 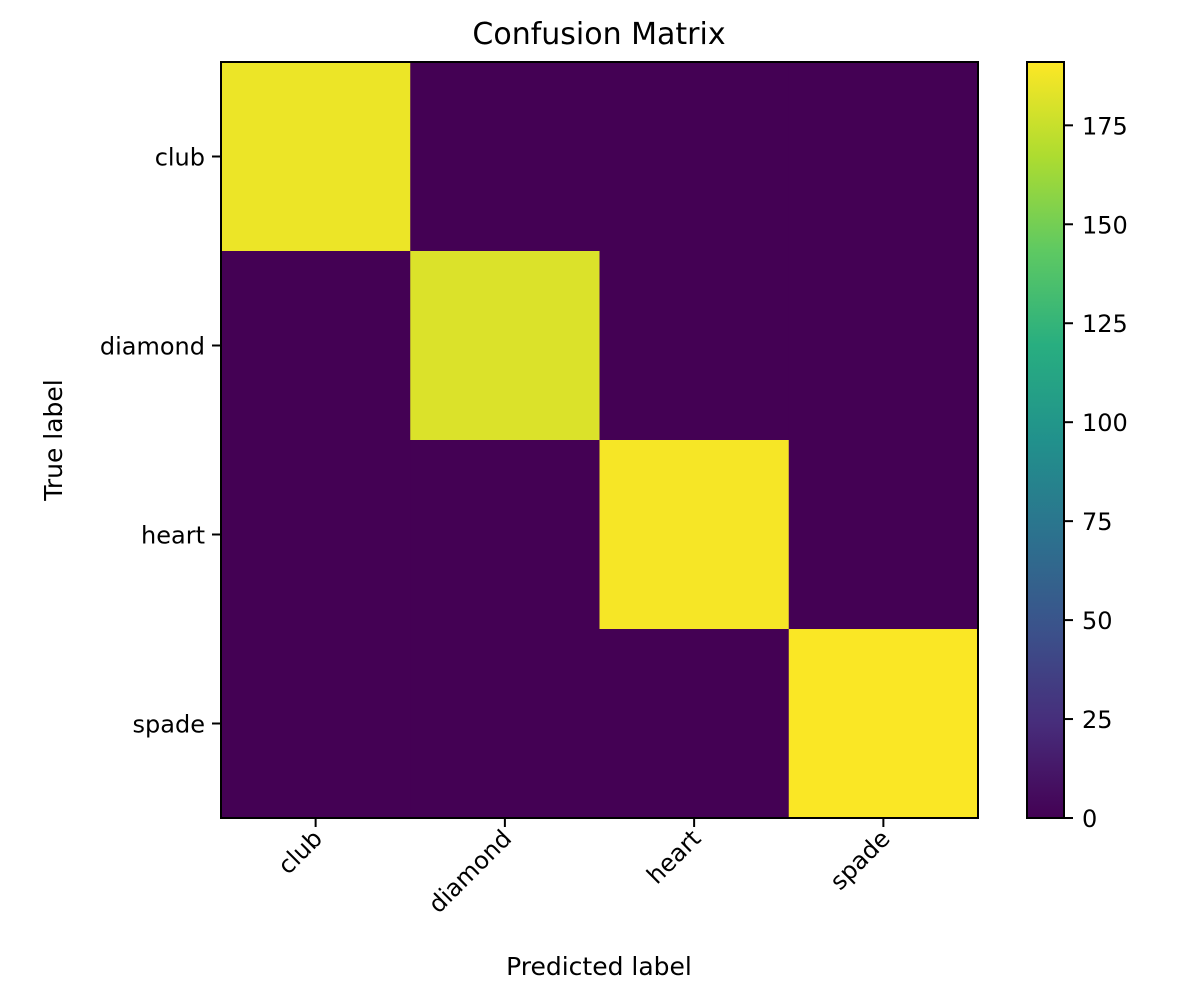 I want to click on heatmap-cell-diamond-diamond, so click(x=505, y=346).